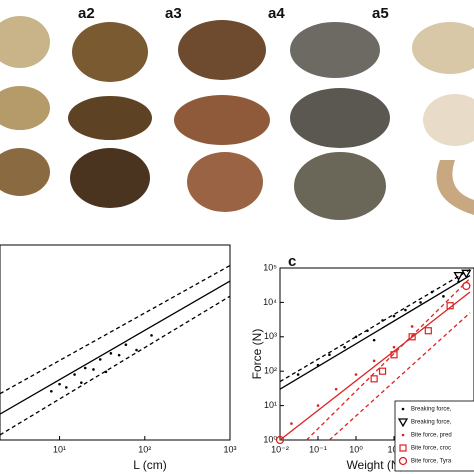  Describe the element at coordinates (280, 449) in the screenshot. I see `x-tick-label: 10⁻²` at that location.